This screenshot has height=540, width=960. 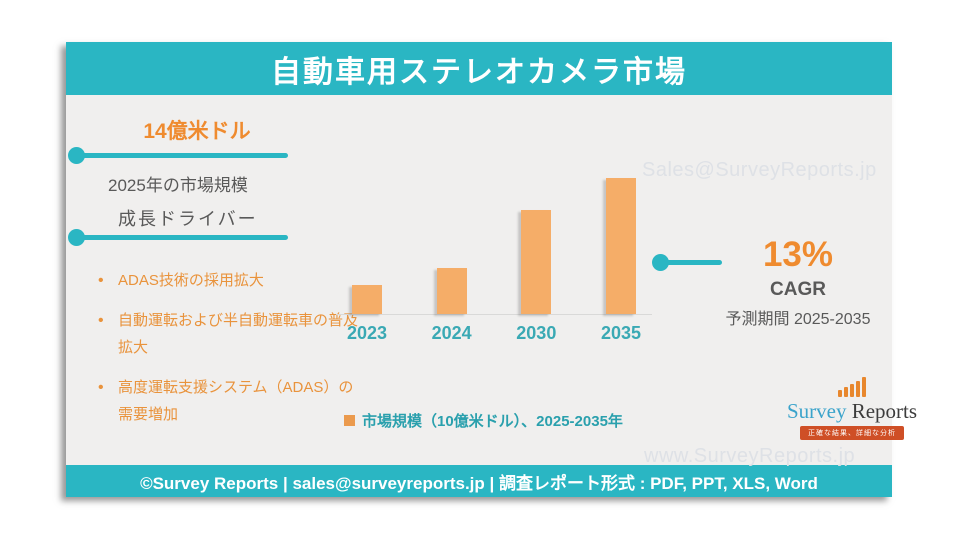 I want to click on bar-2023, so click(x=367, y=299).